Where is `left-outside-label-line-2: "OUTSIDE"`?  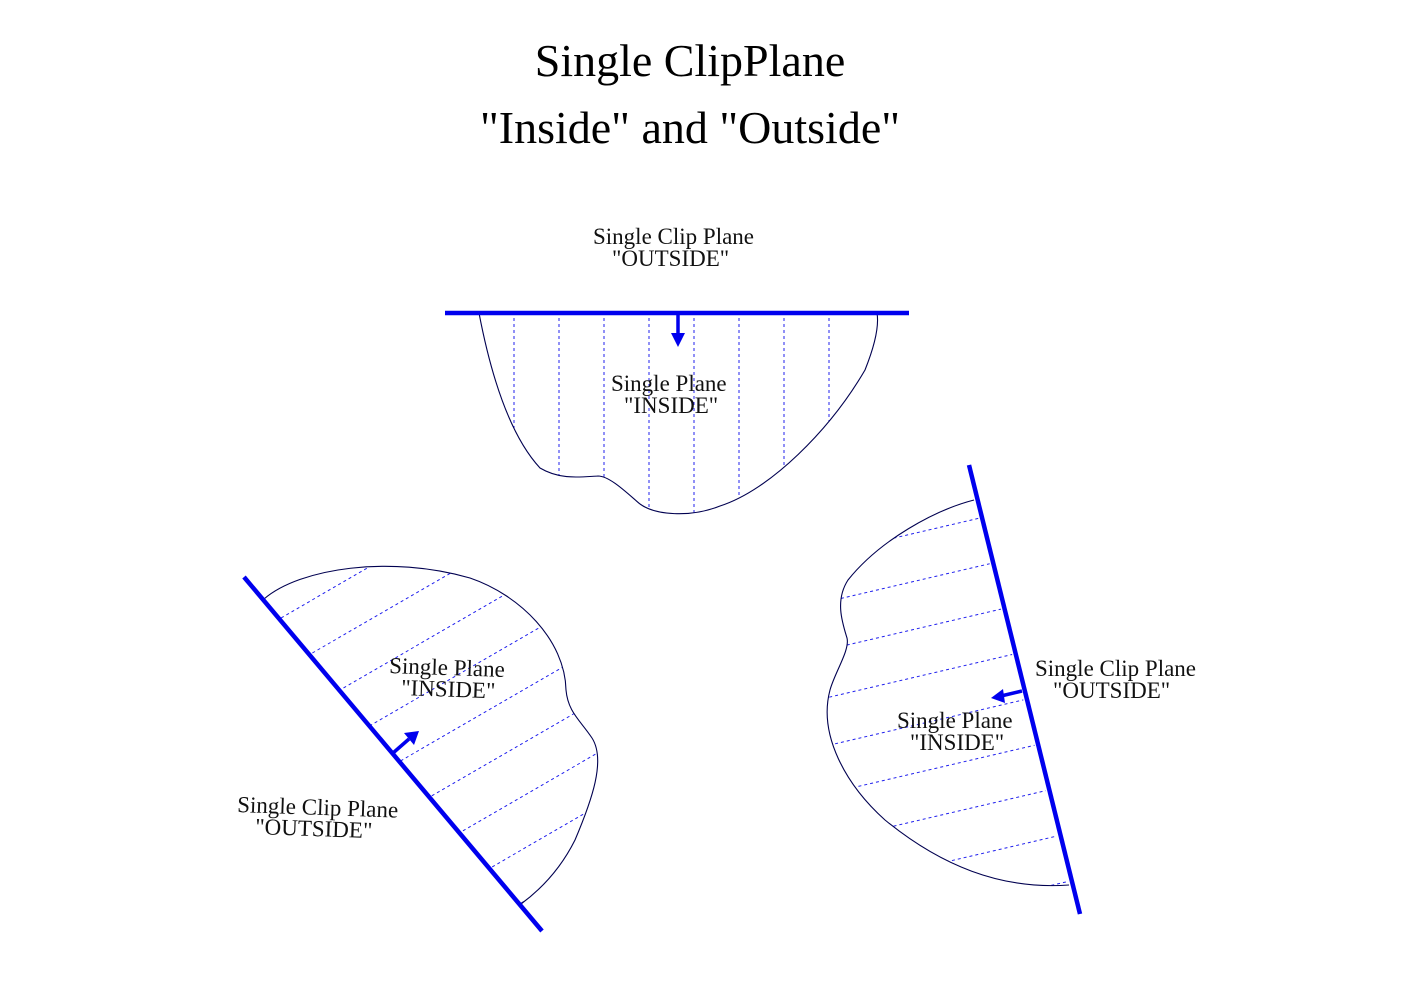 left-outside-label-line-2: "OUTSIDE" is located at coordinates (314, 828).